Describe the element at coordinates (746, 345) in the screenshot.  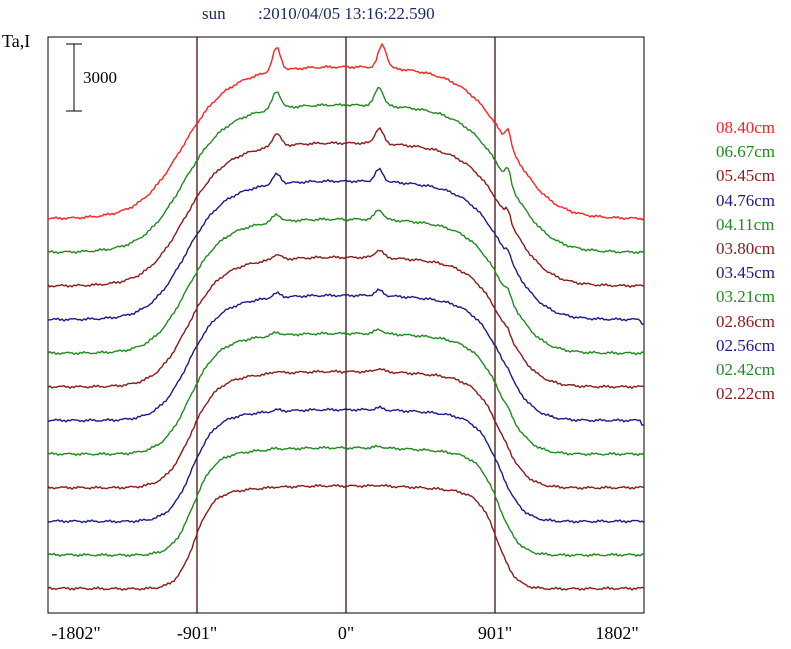
I see `legend-item: 02.56cm` at that location.